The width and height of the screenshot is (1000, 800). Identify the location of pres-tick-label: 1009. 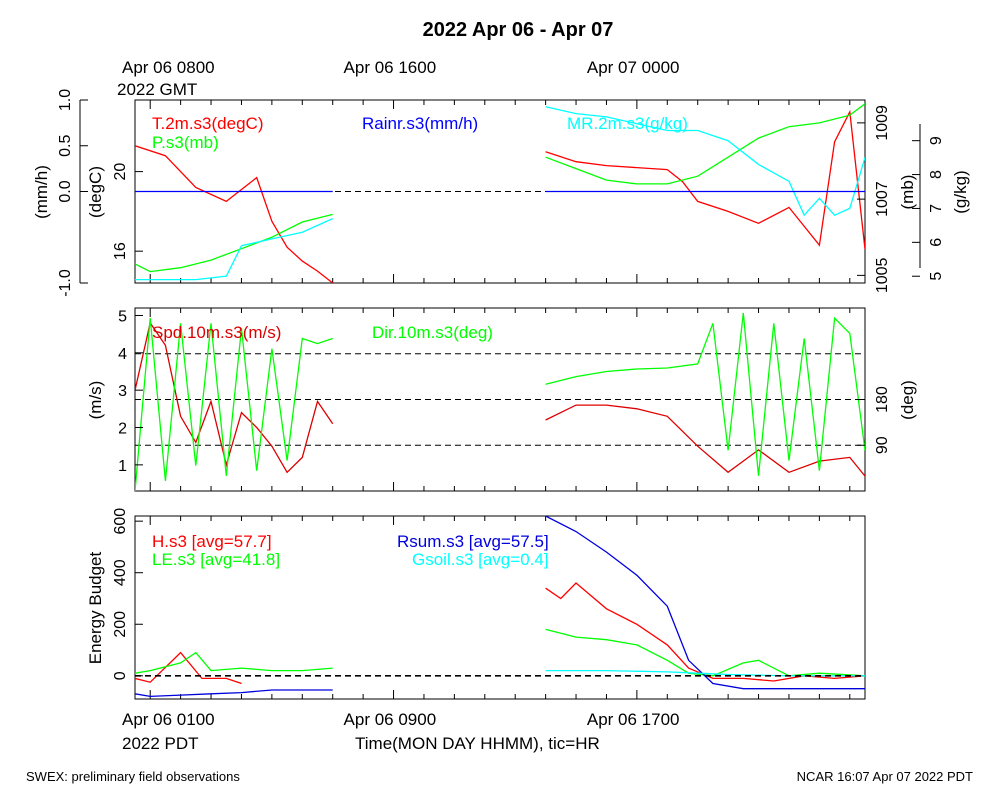
(882, 123).